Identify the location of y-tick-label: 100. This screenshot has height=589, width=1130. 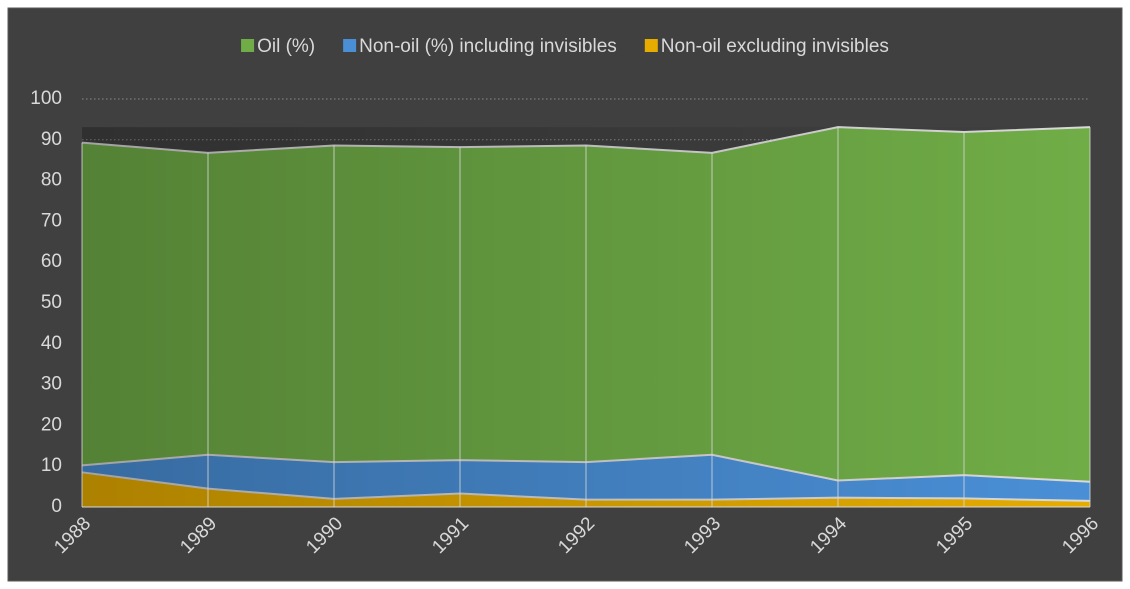
(46, 98).